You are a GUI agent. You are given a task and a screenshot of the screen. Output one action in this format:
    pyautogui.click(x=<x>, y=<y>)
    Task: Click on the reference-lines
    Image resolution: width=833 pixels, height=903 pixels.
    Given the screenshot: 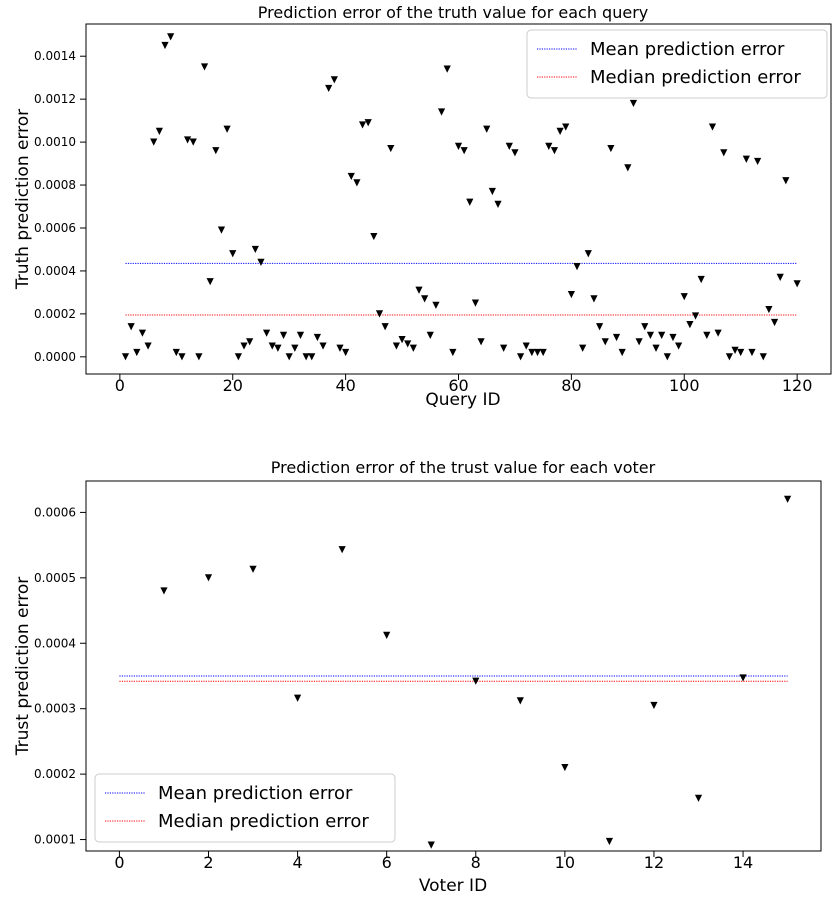 What is the action you would take?
    pyautogui.click(x=461, y=289)
    